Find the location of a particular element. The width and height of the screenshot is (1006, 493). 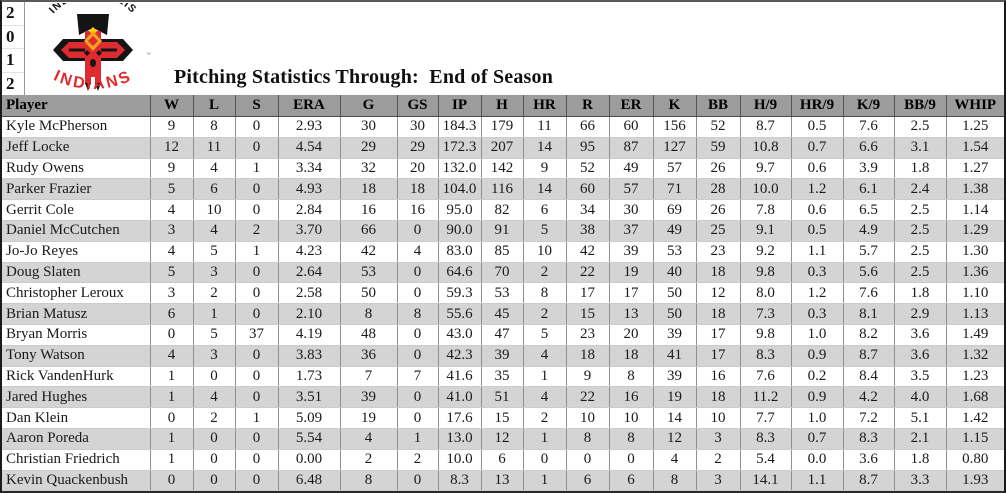

stat-cell: 5.1 is located at coordinates (920, 418).